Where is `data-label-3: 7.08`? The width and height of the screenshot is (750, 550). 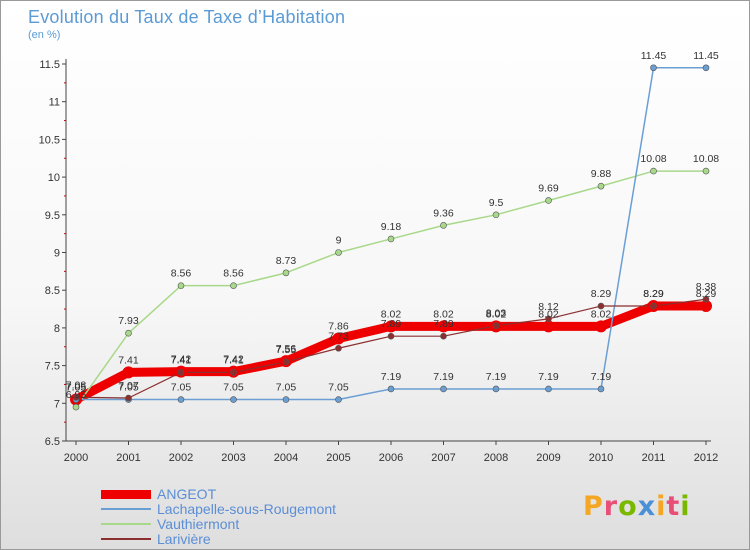 data-label-3: 7.08 is located at coordinates (76, 385).